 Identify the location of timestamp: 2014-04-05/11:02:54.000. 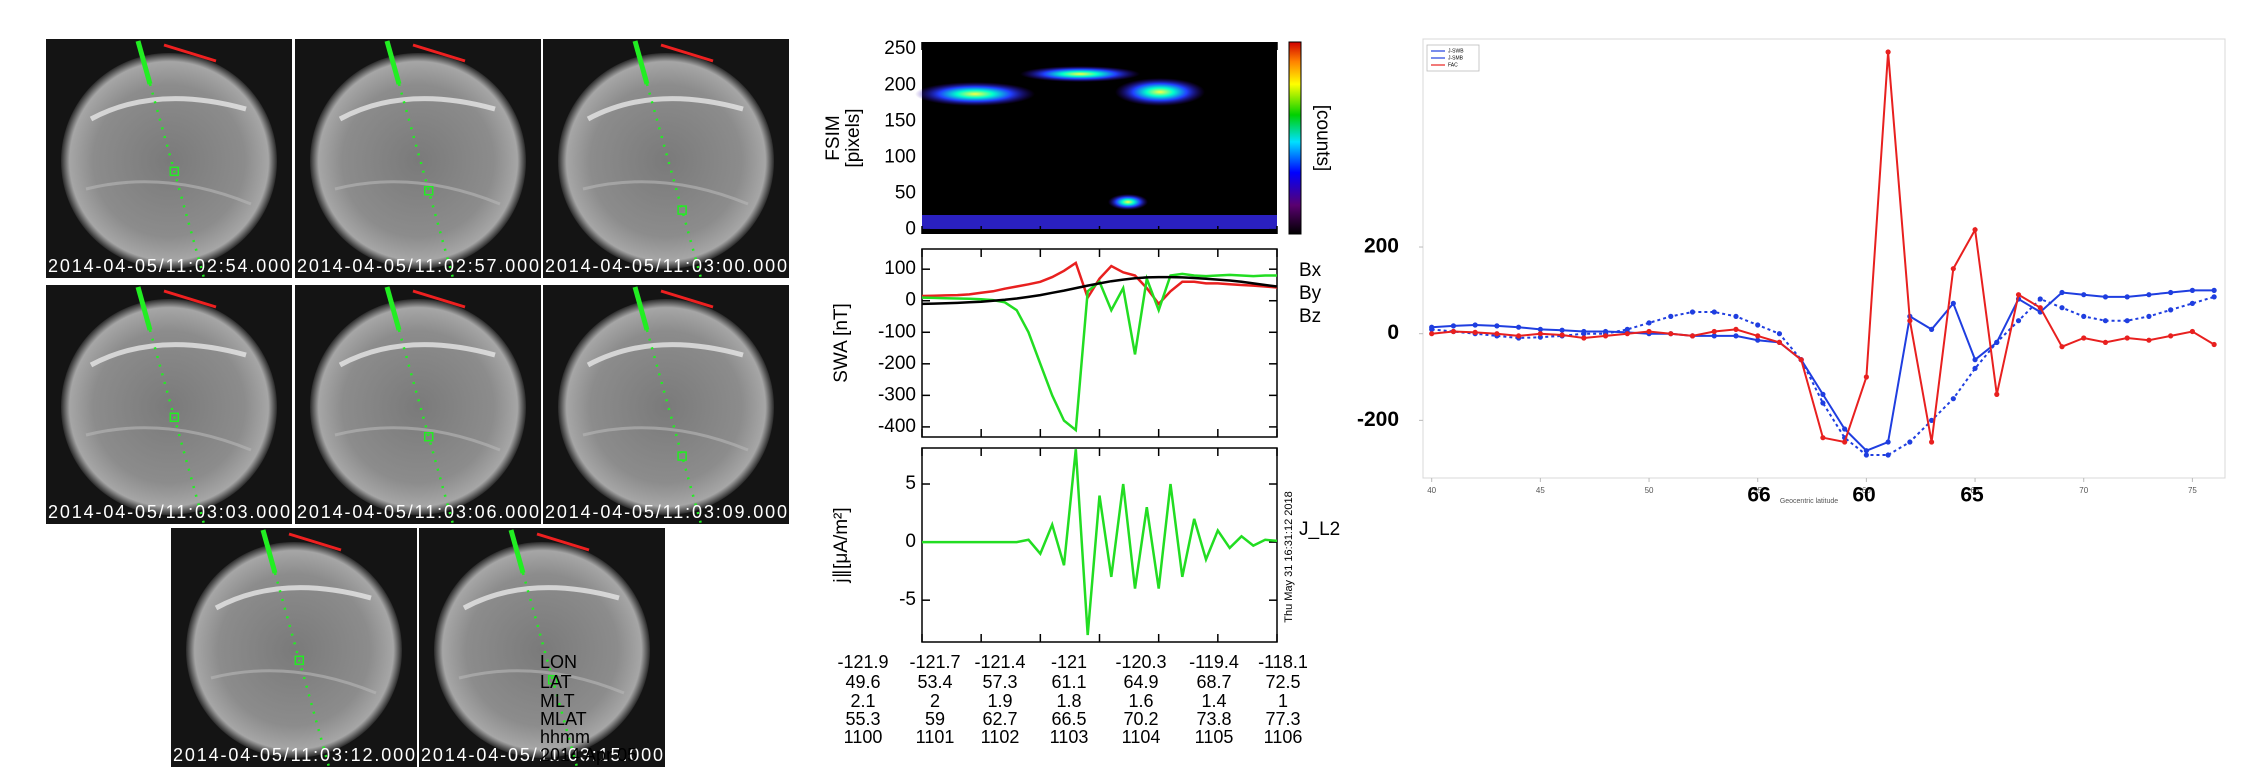
(169, 266).